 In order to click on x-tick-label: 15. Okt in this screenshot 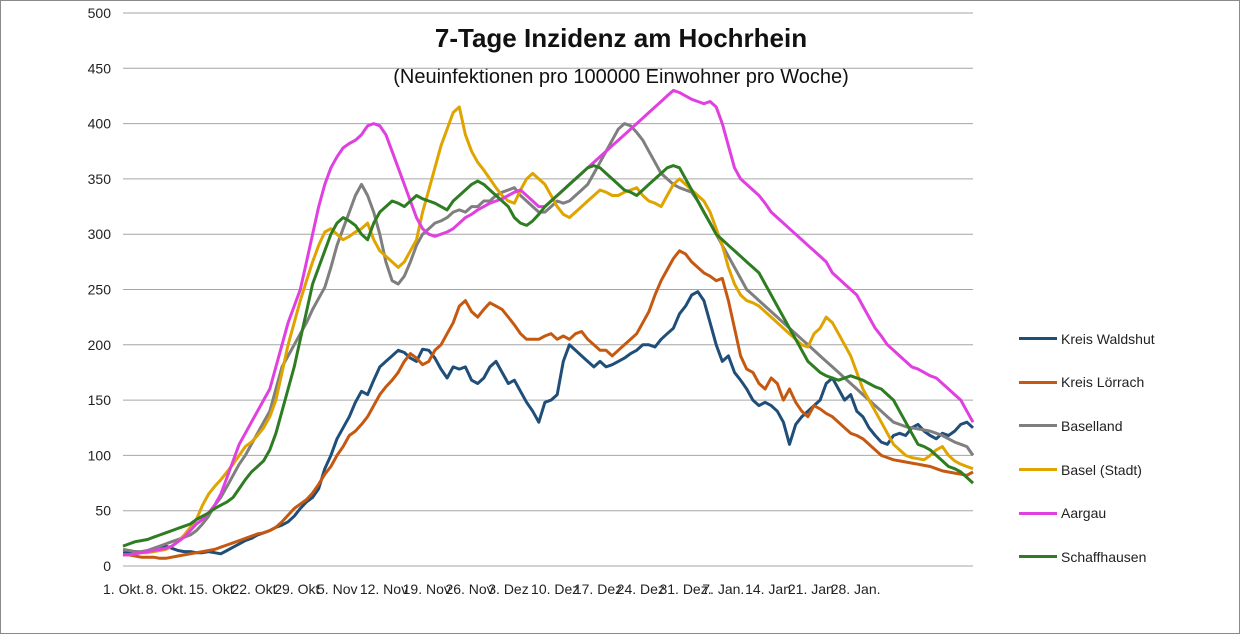, I will do `click(211, 589)`.